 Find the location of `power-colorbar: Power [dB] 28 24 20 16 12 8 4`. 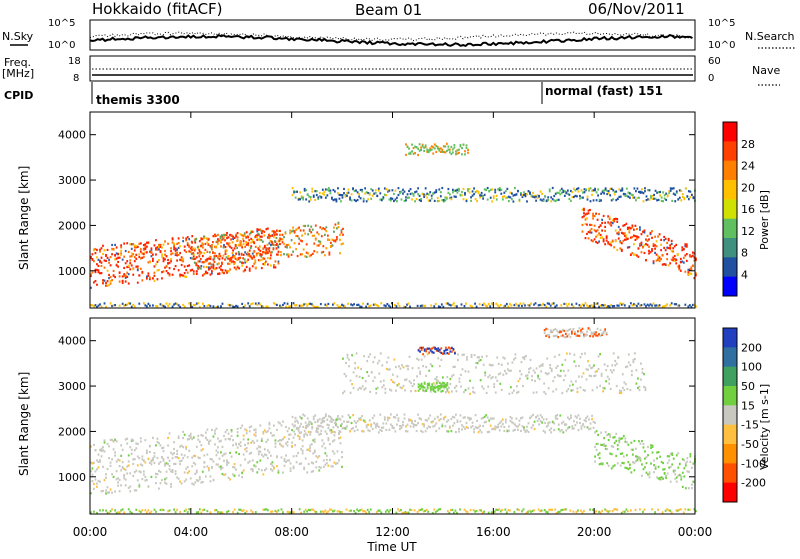

power-colorbar: Power [dB] 28 24 20 16 12 8 4 is located at coordinates (746, 209).